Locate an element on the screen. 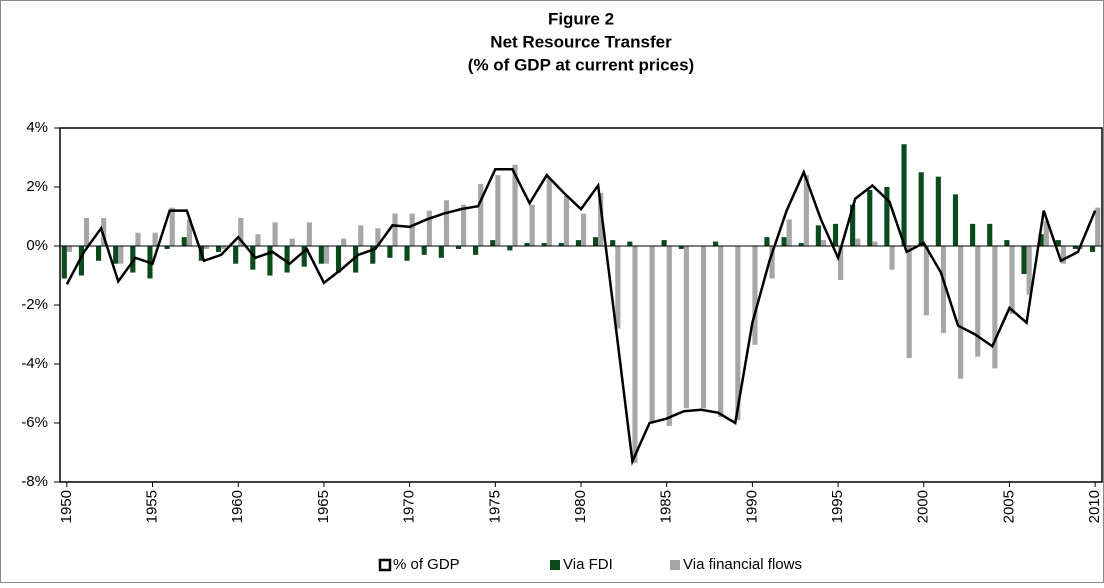  x-tick-label: 1985 is located at coordinates (666, 506).